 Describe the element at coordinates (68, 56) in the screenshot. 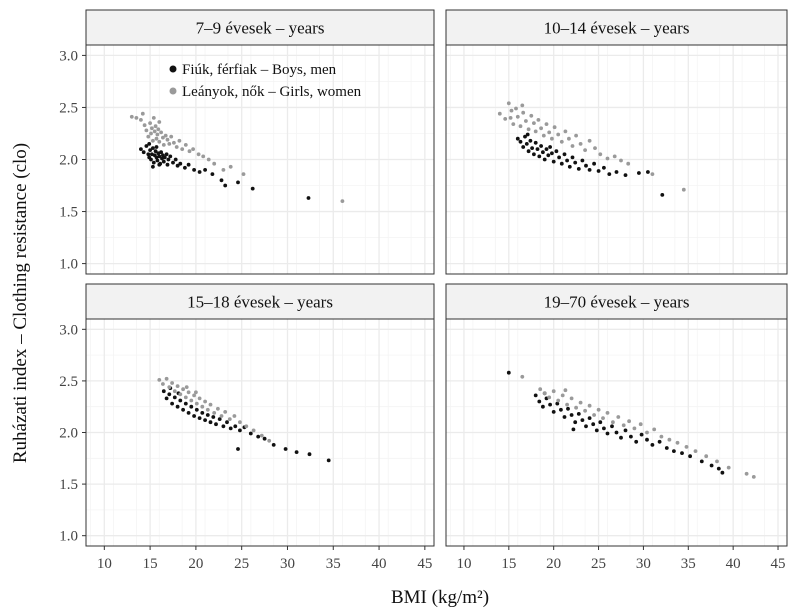

I see `y-tick-label: 3.0` at that location.